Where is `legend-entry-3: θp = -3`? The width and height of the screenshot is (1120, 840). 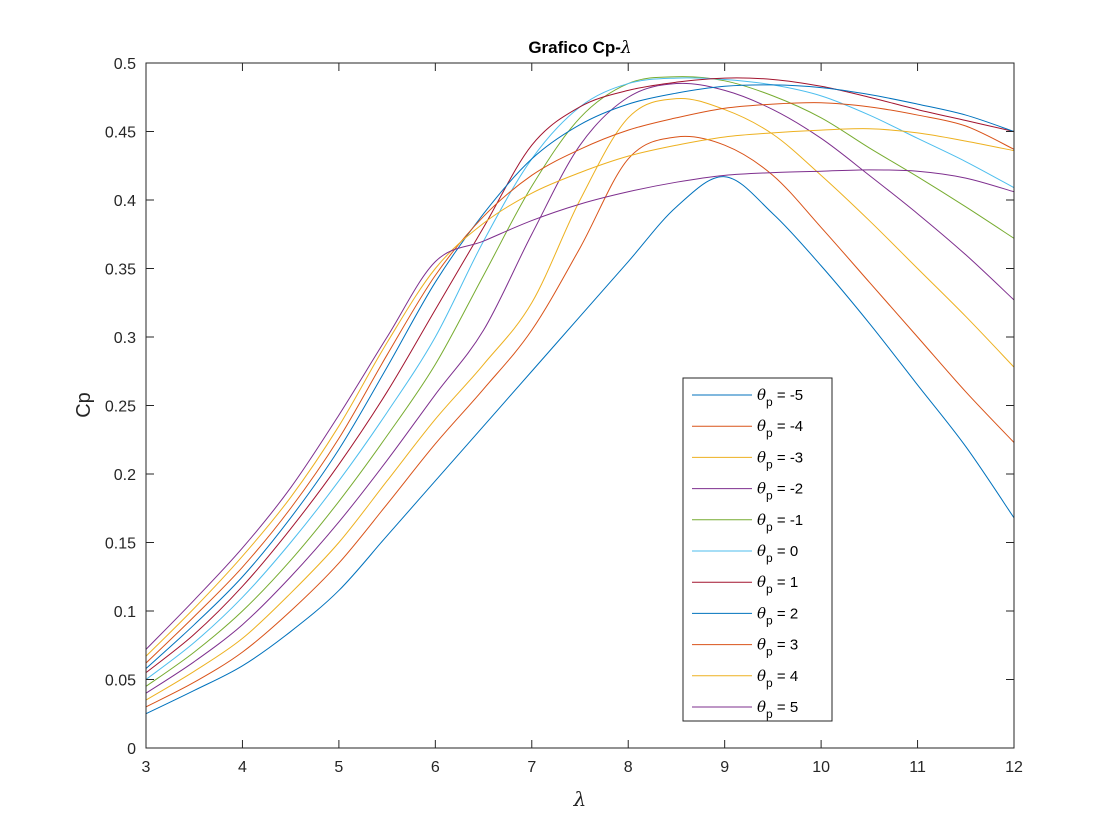
legend-entry-3: θp = -3 is located at coordinates (747, 459).